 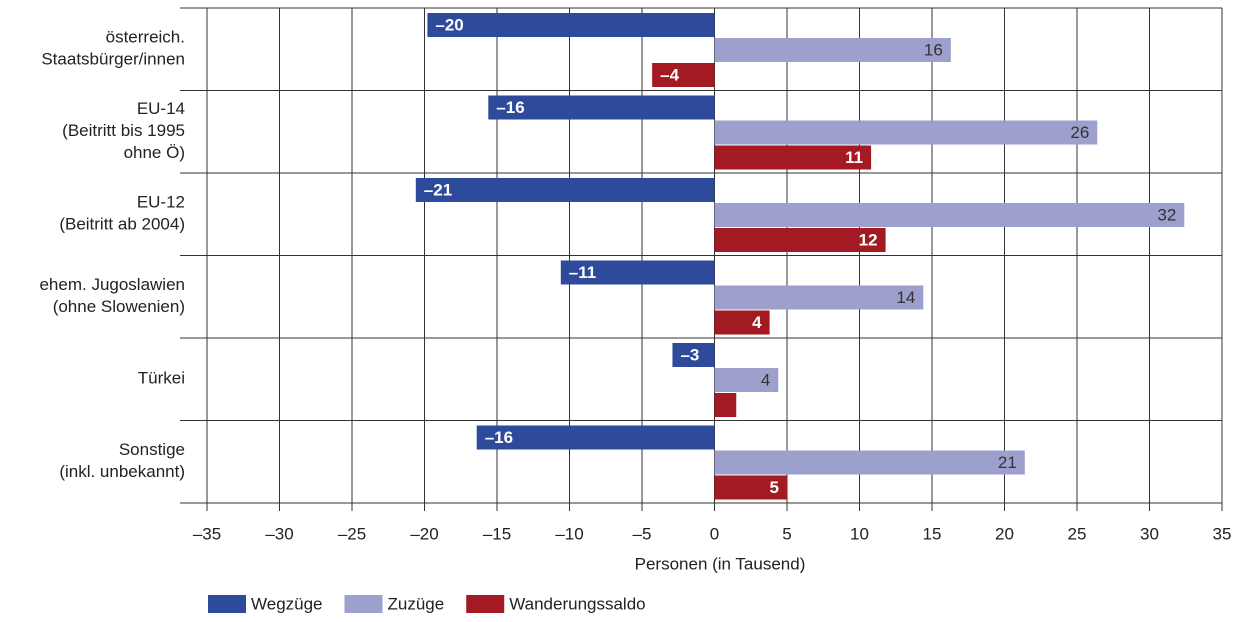 I want to click on value-label: –21, so click(x=438, y=189).